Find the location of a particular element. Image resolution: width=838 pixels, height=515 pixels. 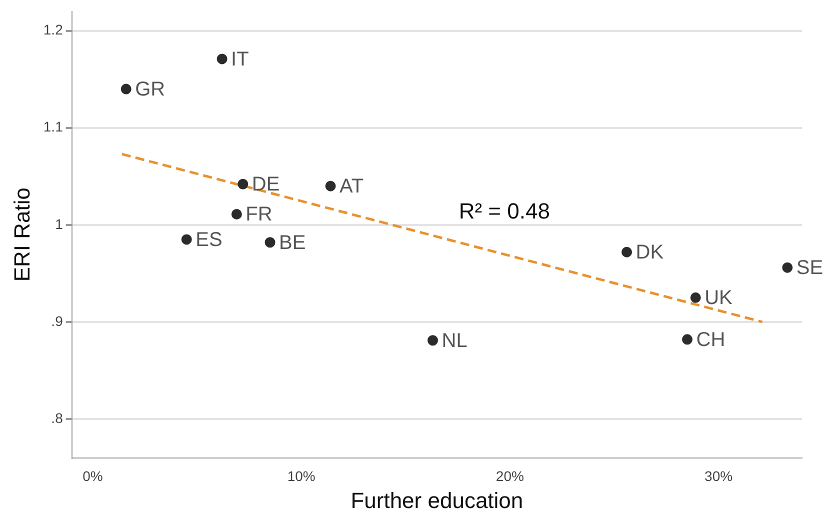

annotation: DK is located at coordinates (650, 253).